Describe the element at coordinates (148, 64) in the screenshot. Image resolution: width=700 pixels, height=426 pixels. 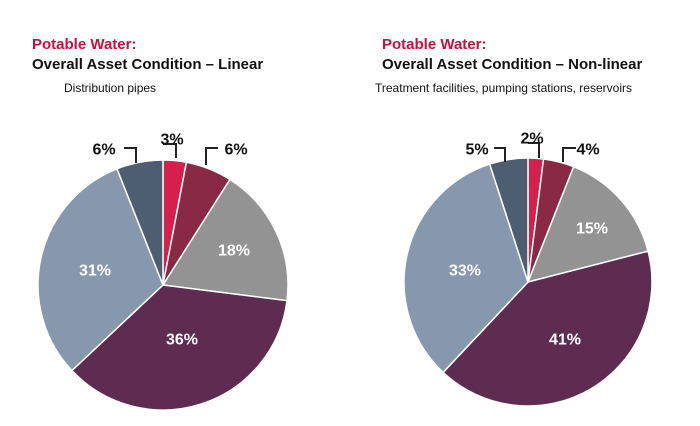
I see `chart-subtitle: Overall Asset Condition – Linear` at that location.